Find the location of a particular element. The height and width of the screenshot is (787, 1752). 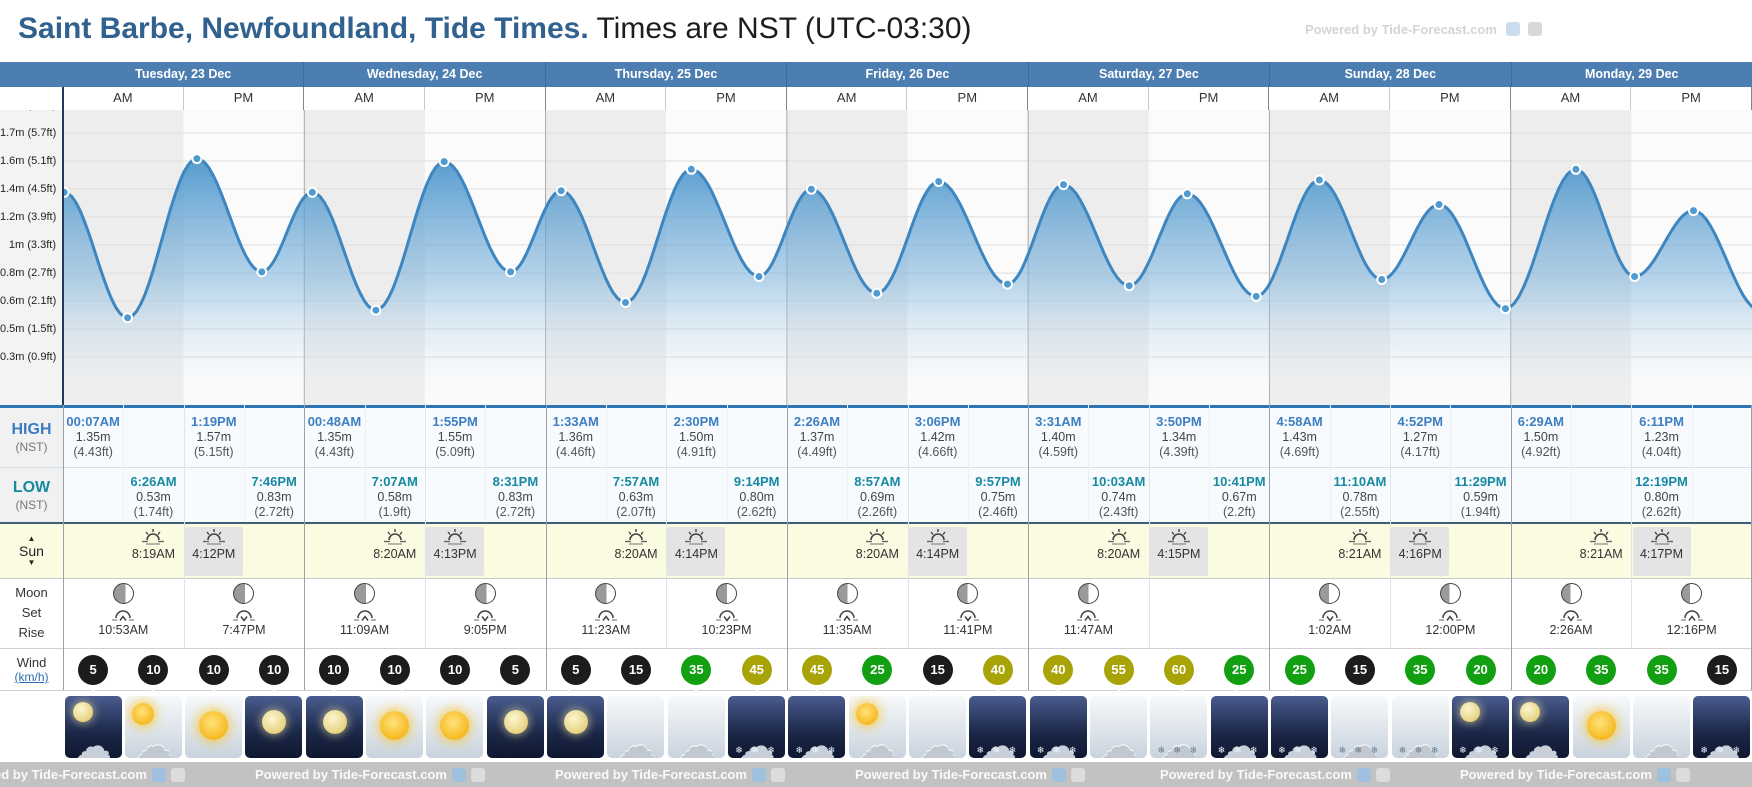

moon-rise-label-text: Rise is located at coordinates (31, 632).